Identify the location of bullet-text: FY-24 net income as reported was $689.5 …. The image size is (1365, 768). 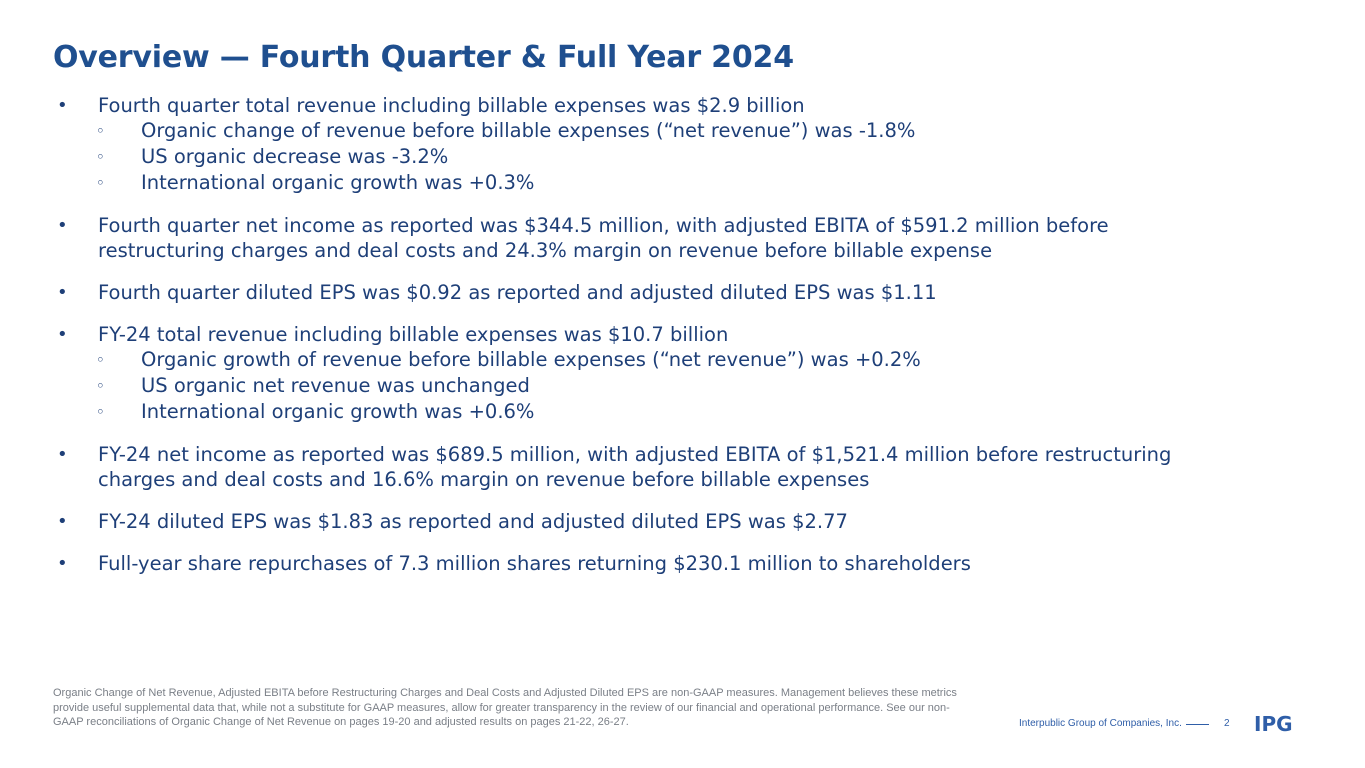
(635, 467).